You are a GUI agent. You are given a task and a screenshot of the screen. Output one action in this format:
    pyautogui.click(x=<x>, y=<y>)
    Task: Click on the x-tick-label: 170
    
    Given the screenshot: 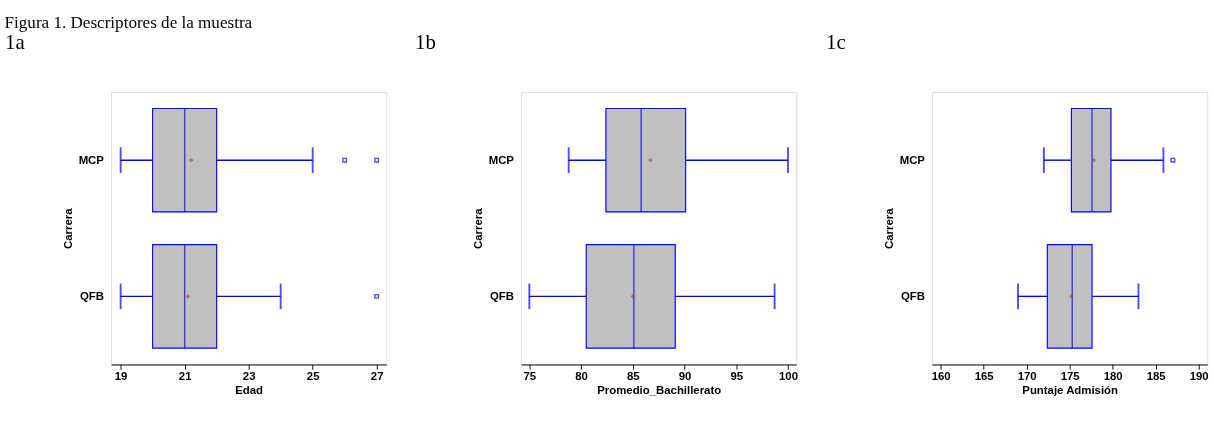 What is the action you would take?
    pyautogui.click(x=1027, y=376)
    